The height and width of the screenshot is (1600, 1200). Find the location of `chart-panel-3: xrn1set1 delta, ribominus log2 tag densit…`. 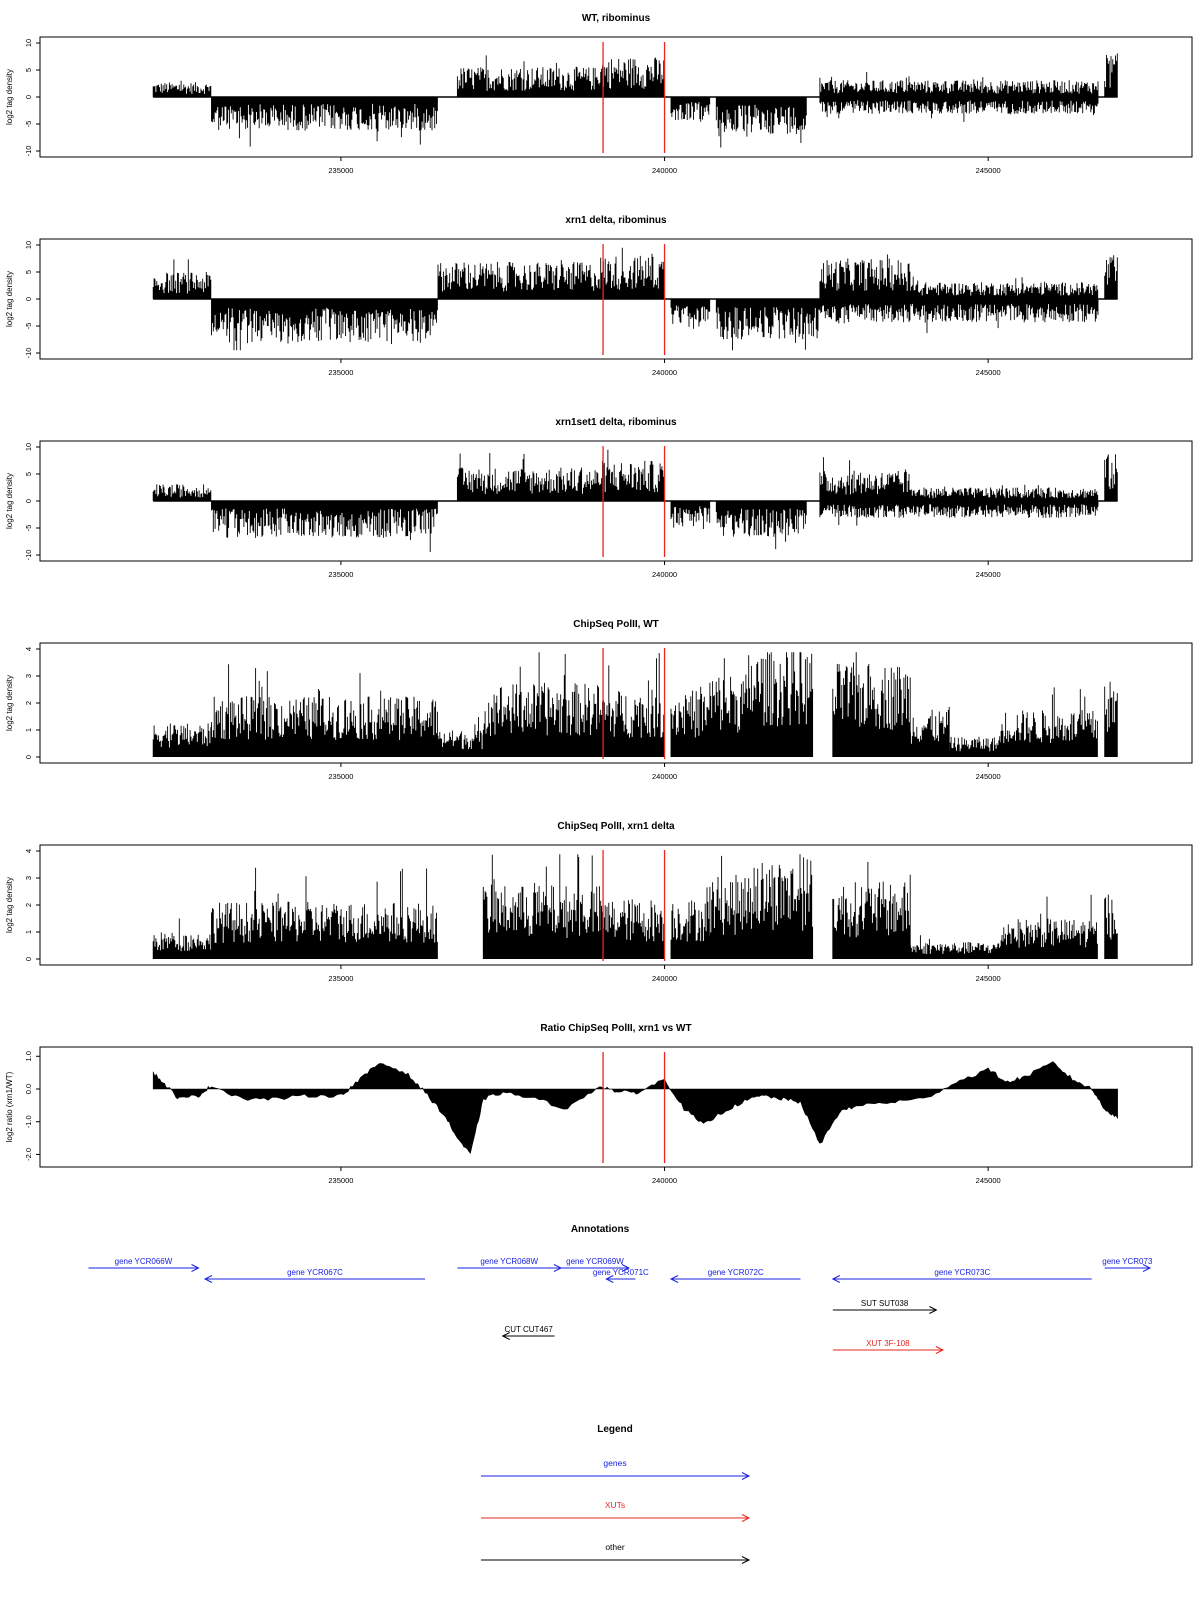

chart-panel-3: xrn1set1 delta, ribominus log2 tag densit… is located at coordinates (599, 498).